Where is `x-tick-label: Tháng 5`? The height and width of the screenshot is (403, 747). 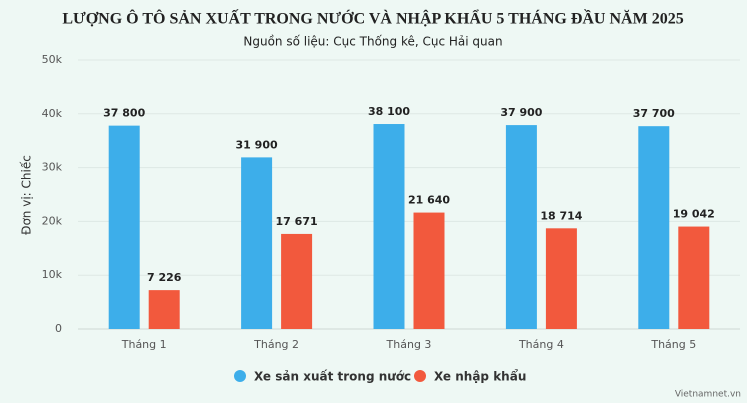 x-tick-label: Tháng 5 is located at coordinates (673, 344).